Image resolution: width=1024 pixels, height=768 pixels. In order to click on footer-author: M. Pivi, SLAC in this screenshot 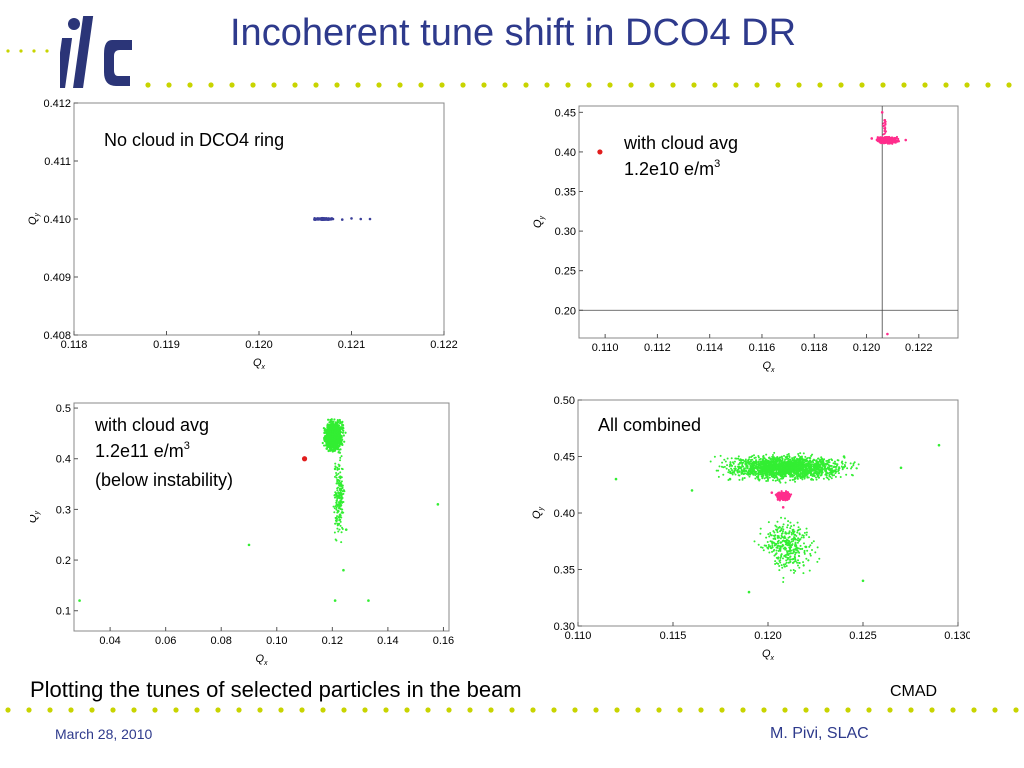, I will do `click(819, 733)`.